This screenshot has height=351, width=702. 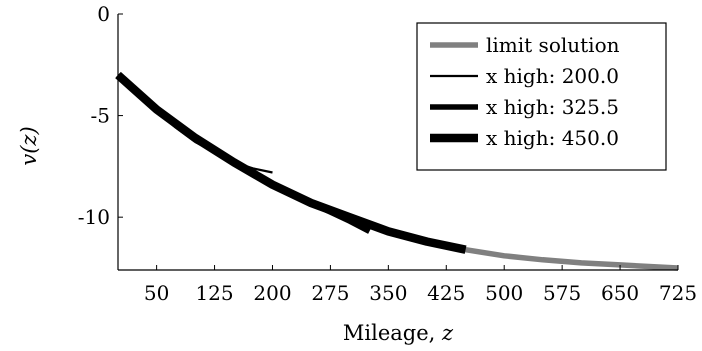 What do you see at coordinates (388, 293) in the screenshot?
I see `x-tick-label: 350` at bounding box center [388, 293].